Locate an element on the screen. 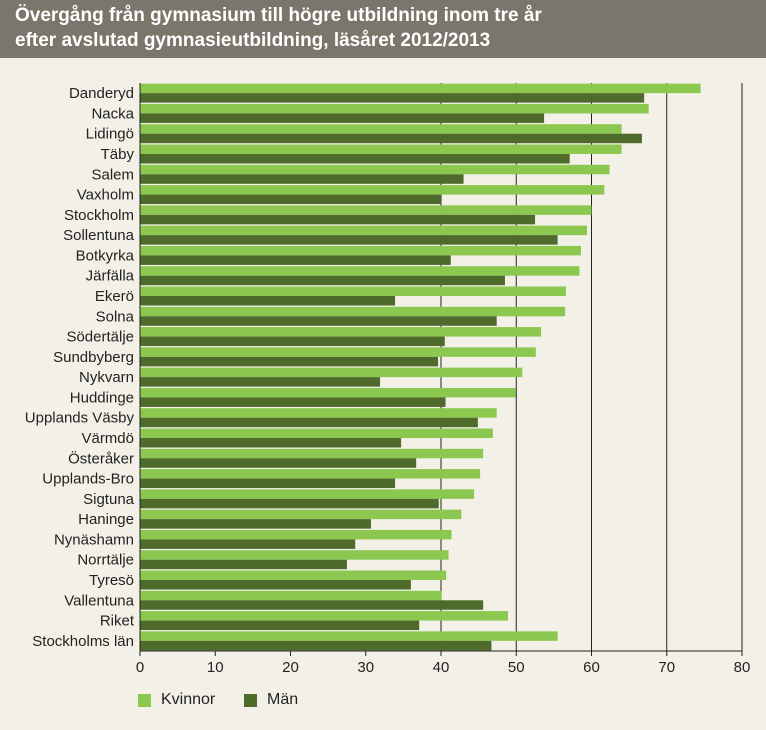  category-label: Sollentuna is located at coordinates (99, 235).